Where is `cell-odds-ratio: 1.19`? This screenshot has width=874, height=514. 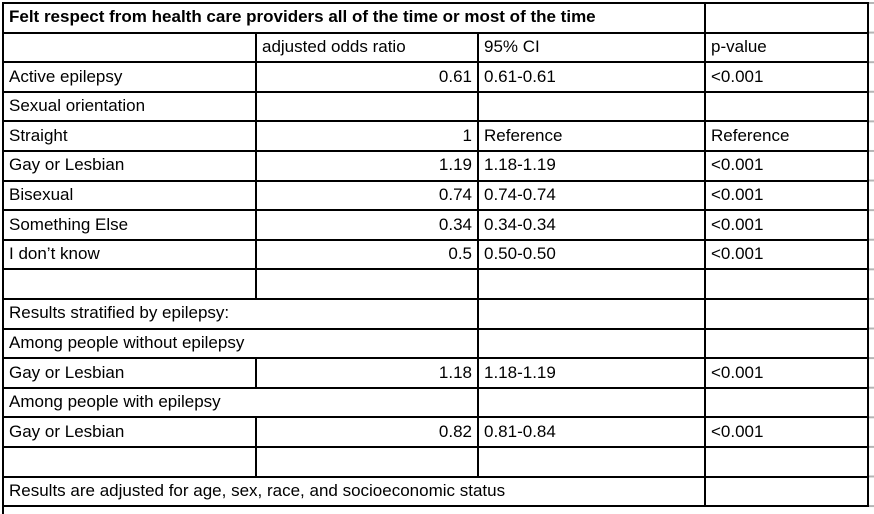
cell-odds-ratio: 1.19 is located at coordinates (367, 165).